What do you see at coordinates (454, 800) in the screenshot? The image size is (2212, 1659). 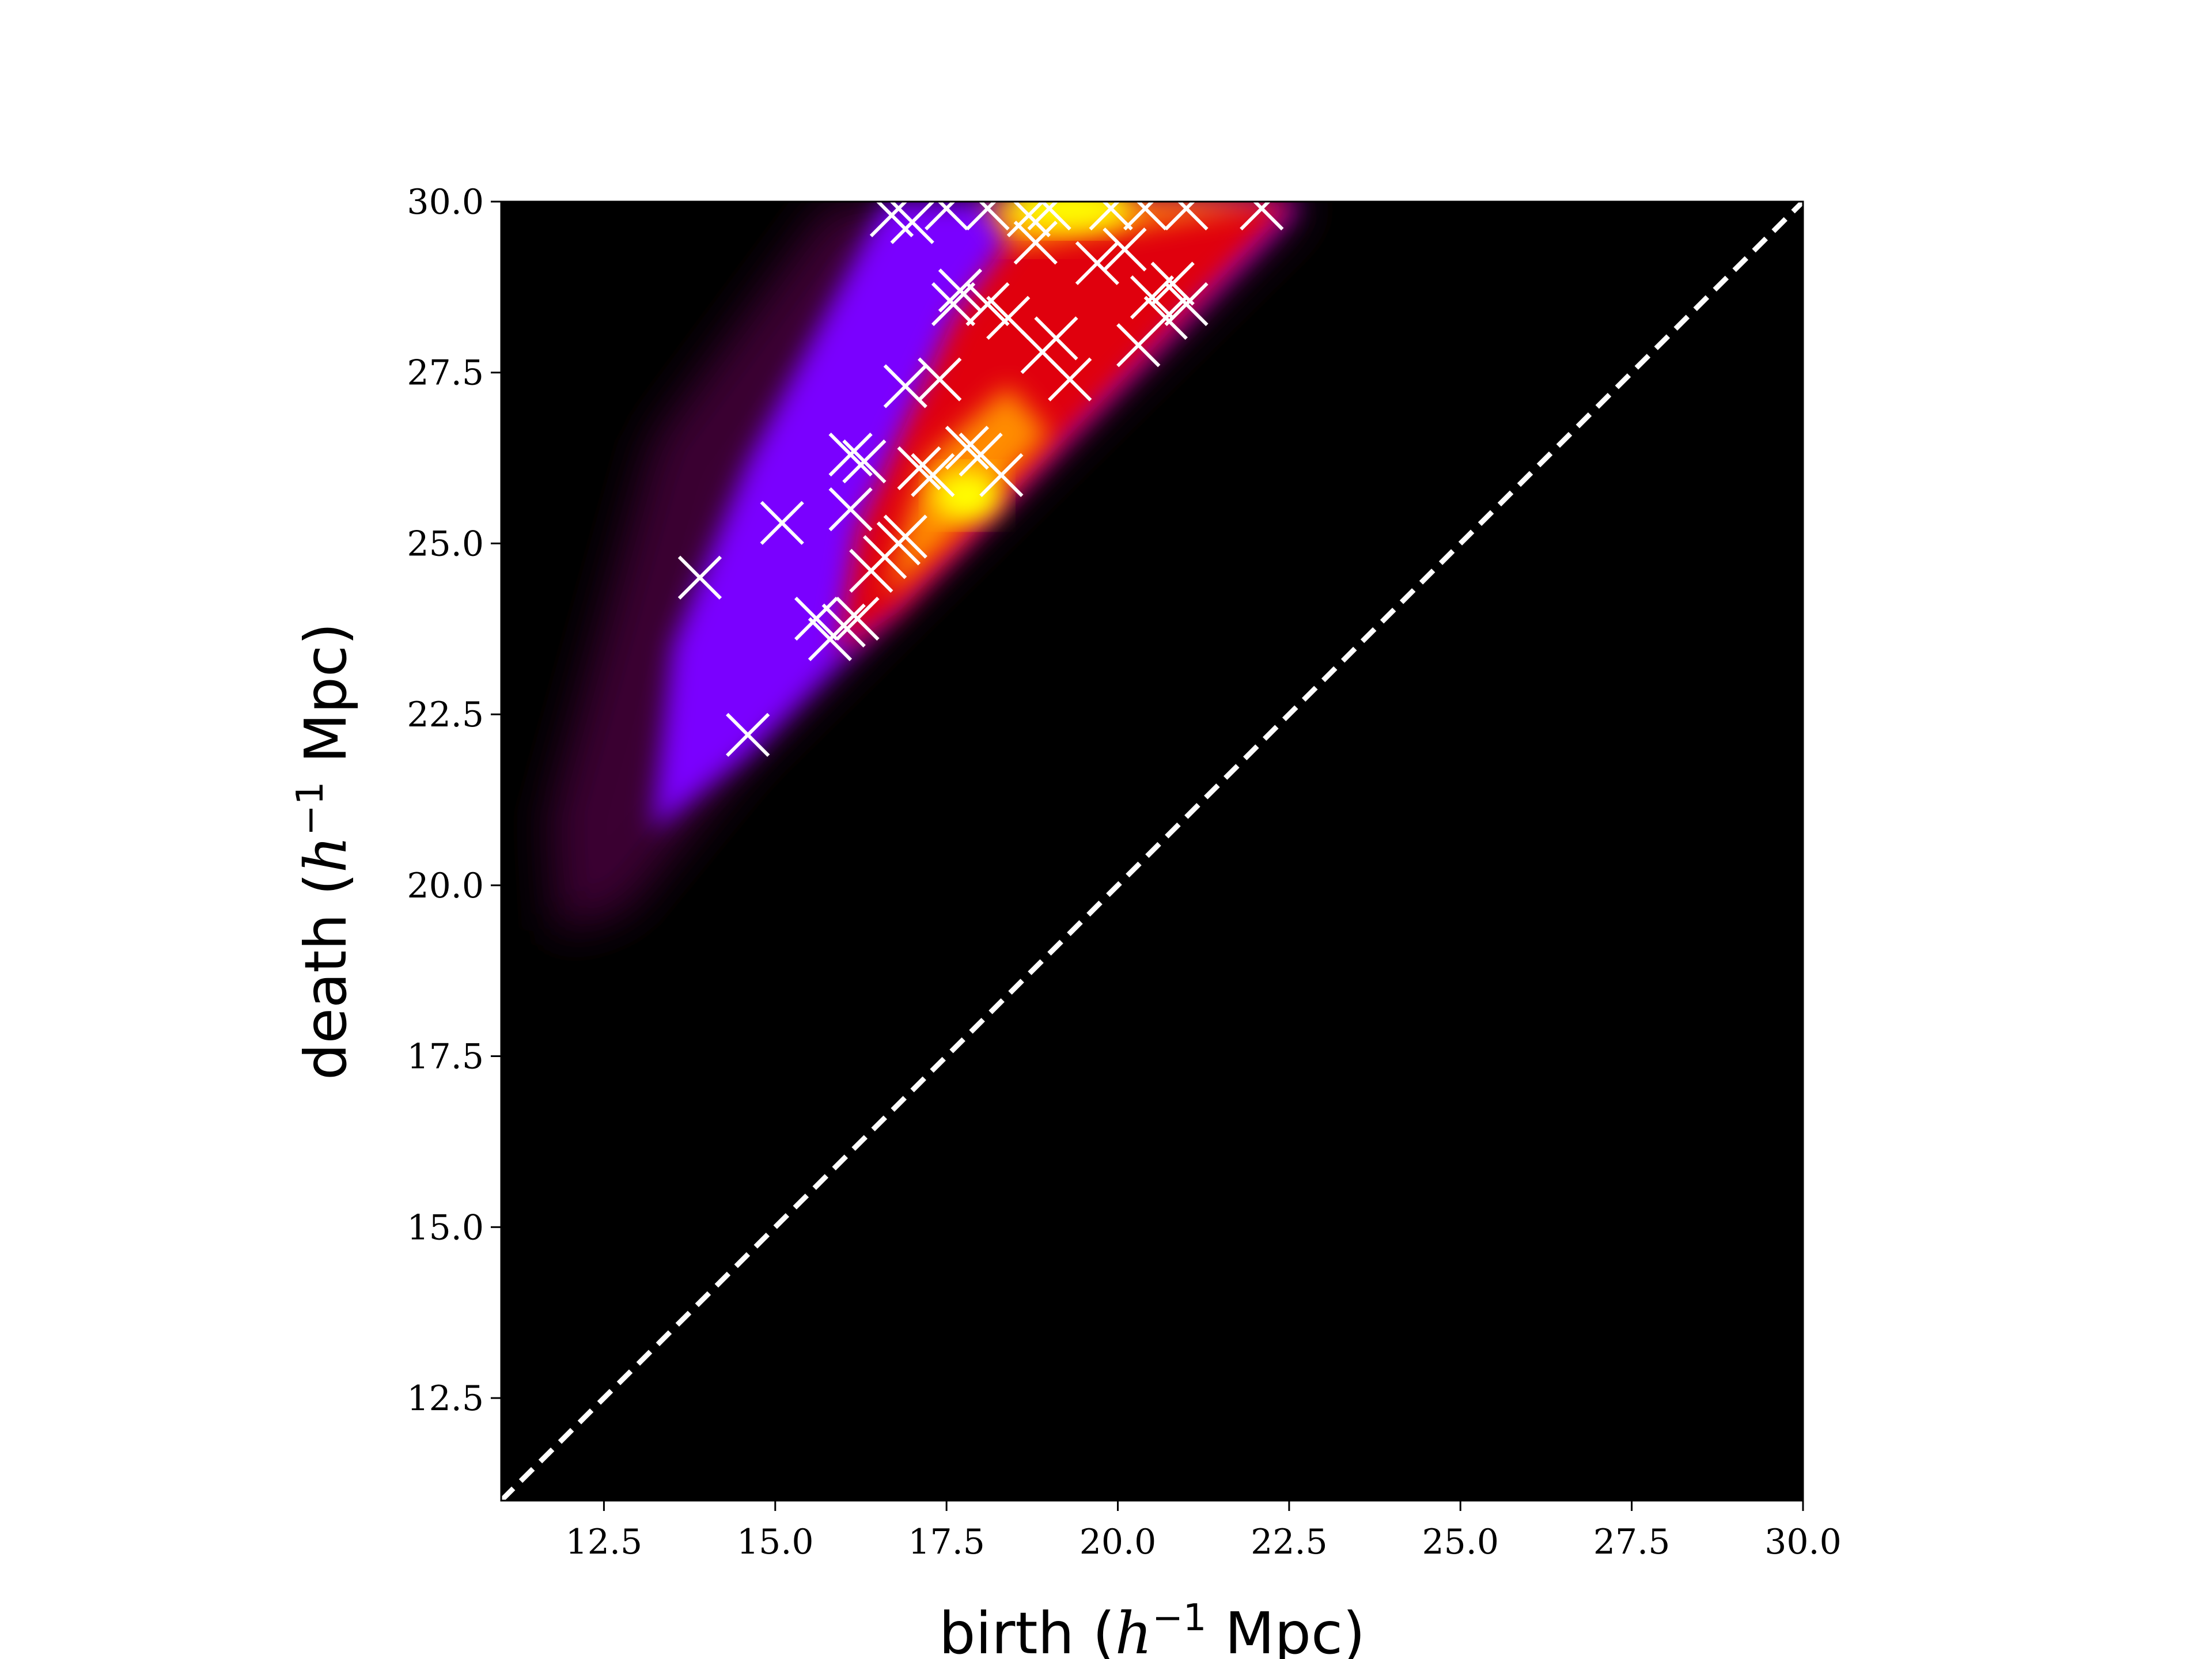 I see `y-axis-ticks: 12.5 15.0 17.5 20.0 22.5 25.0 27.5 30.0` at bounding box center [454, 800].